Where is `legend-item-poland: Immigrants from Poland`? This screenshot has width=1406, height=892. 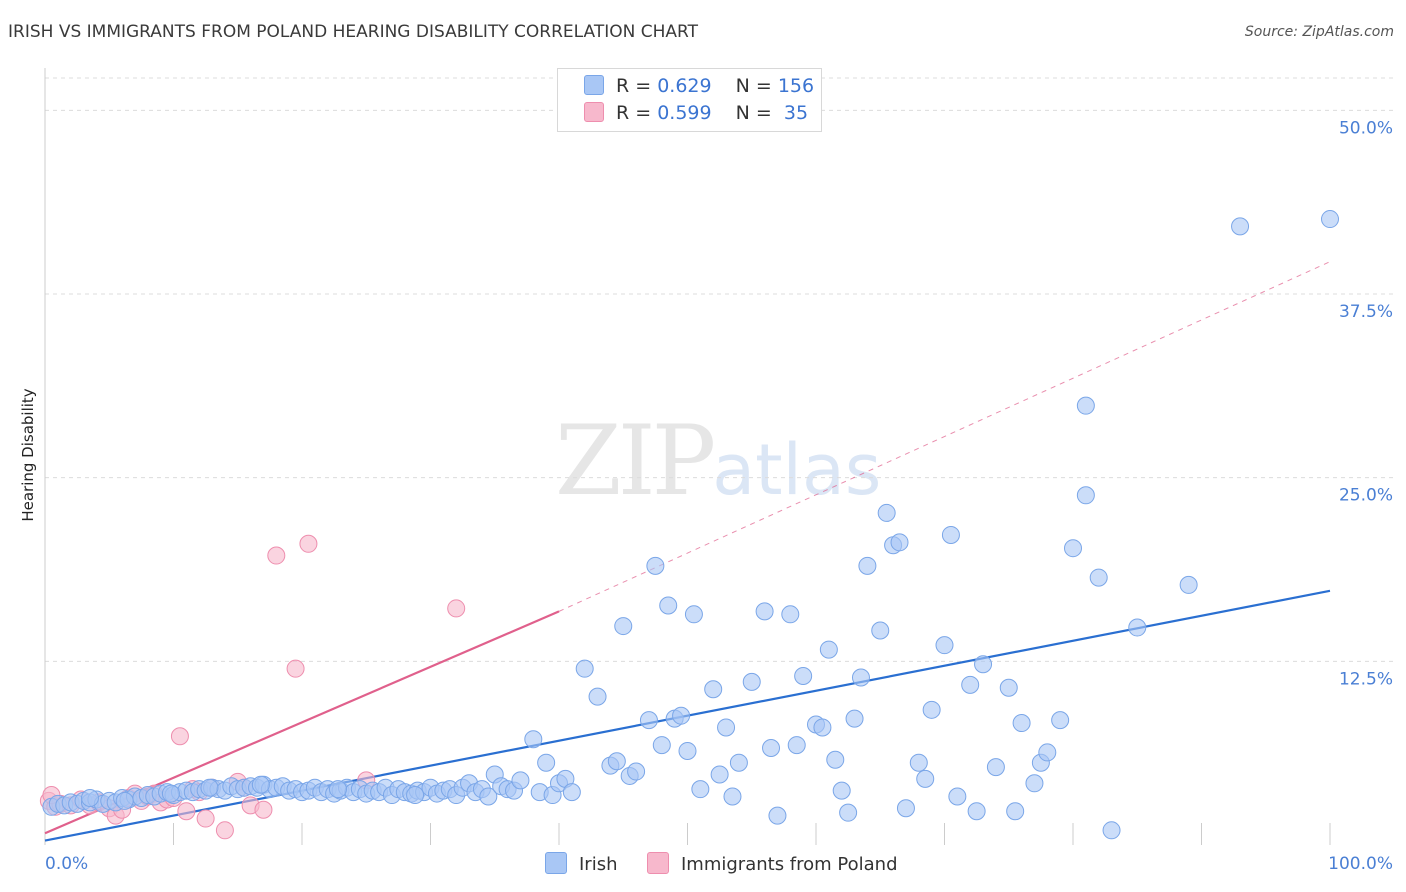 legend-item-poland: Immigrants from Poland is located at coordinates (772, 863).